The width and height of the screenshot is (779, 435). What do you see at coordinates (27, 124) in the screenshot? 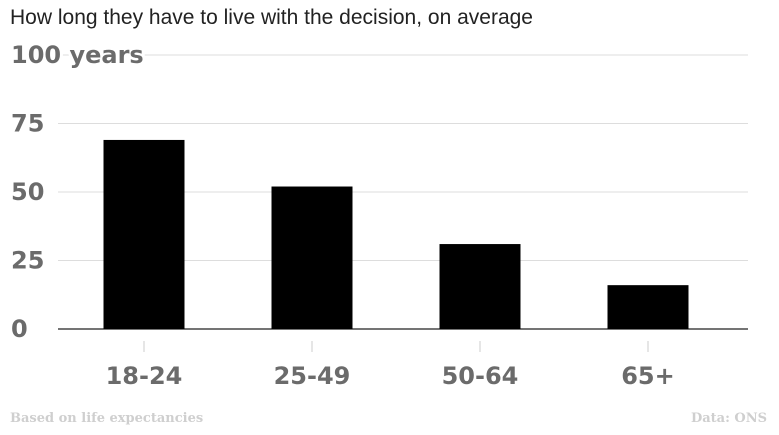
I see `y-tick-label: 75` at bounding box center [27, 124].